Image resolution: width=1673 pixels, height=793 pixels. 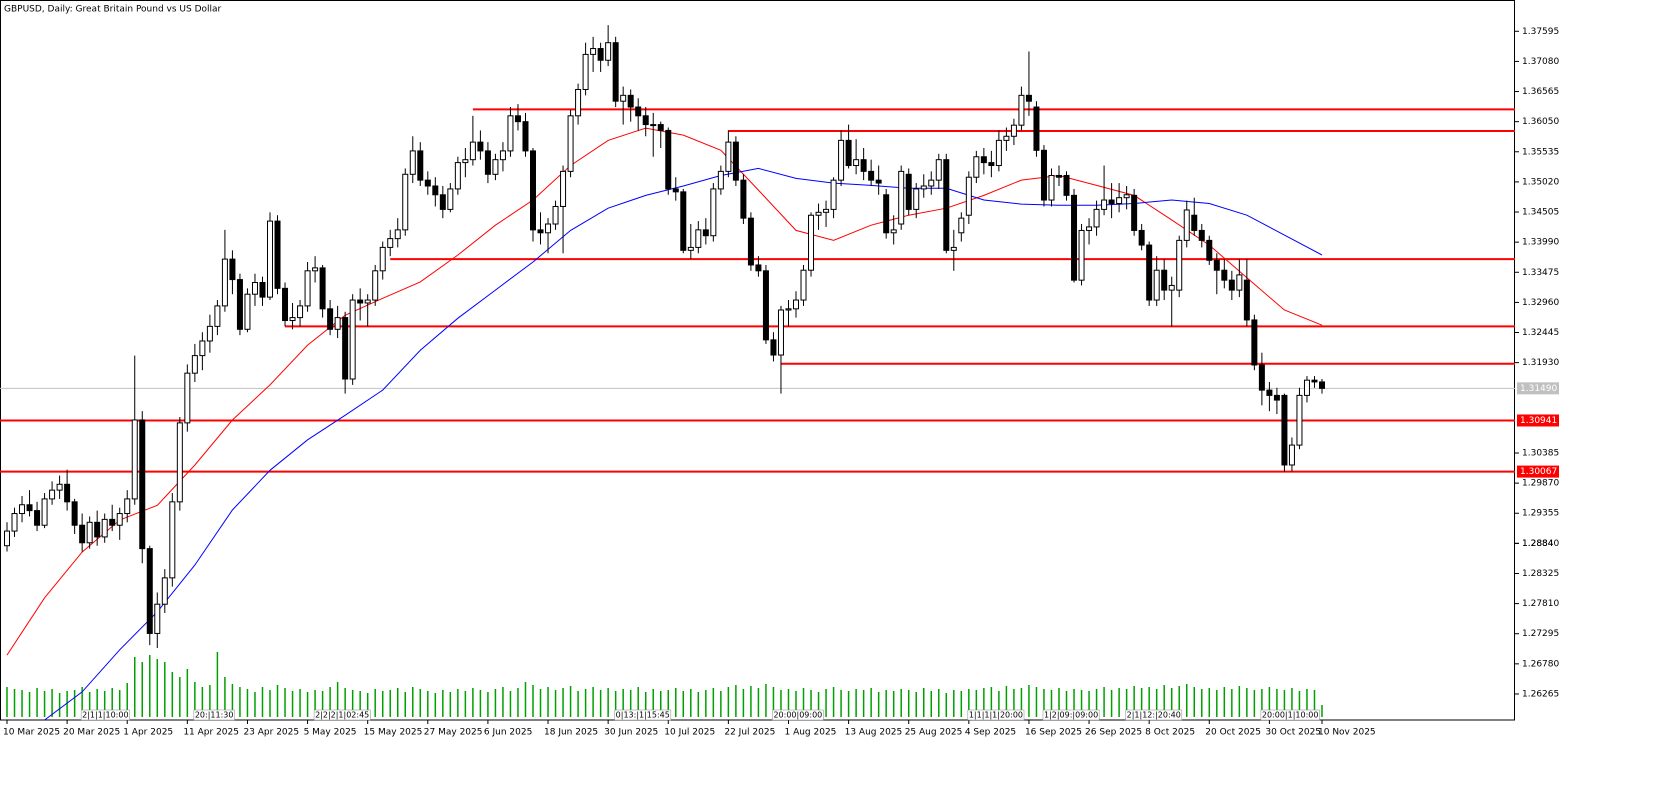 I want to click on y-tick-label: 1.29870, so click(x=1540, y=484).